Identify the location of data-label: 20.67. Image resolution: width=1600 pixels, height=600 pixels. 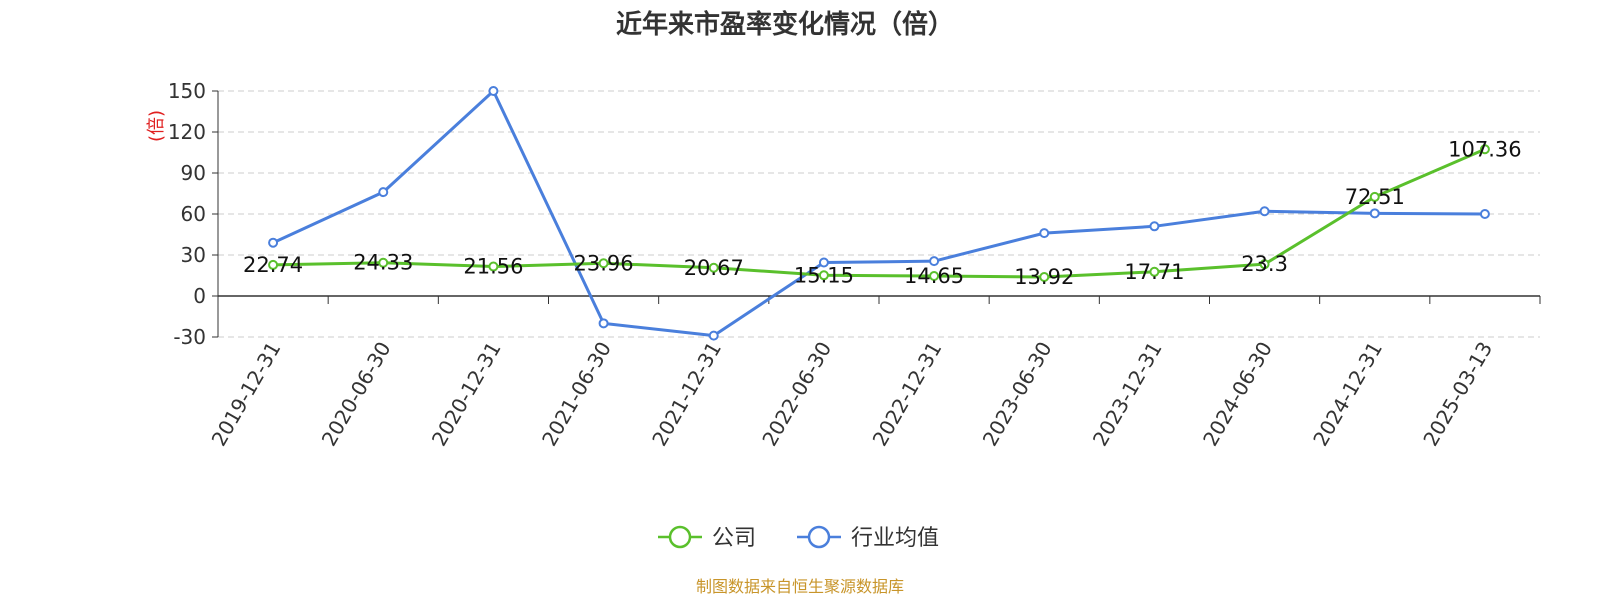
(714, 268).